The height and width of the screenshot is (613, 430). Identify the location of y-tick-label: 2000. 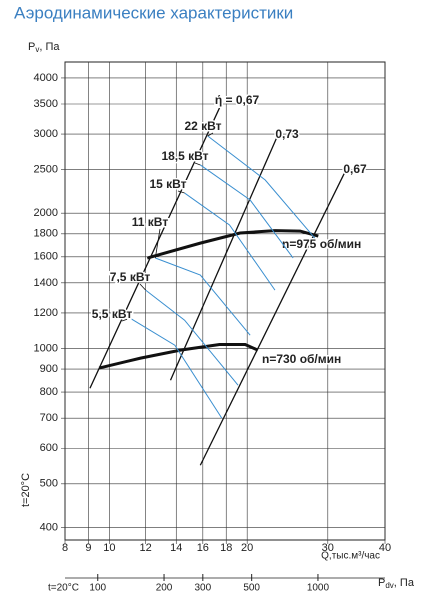
(46, 213).